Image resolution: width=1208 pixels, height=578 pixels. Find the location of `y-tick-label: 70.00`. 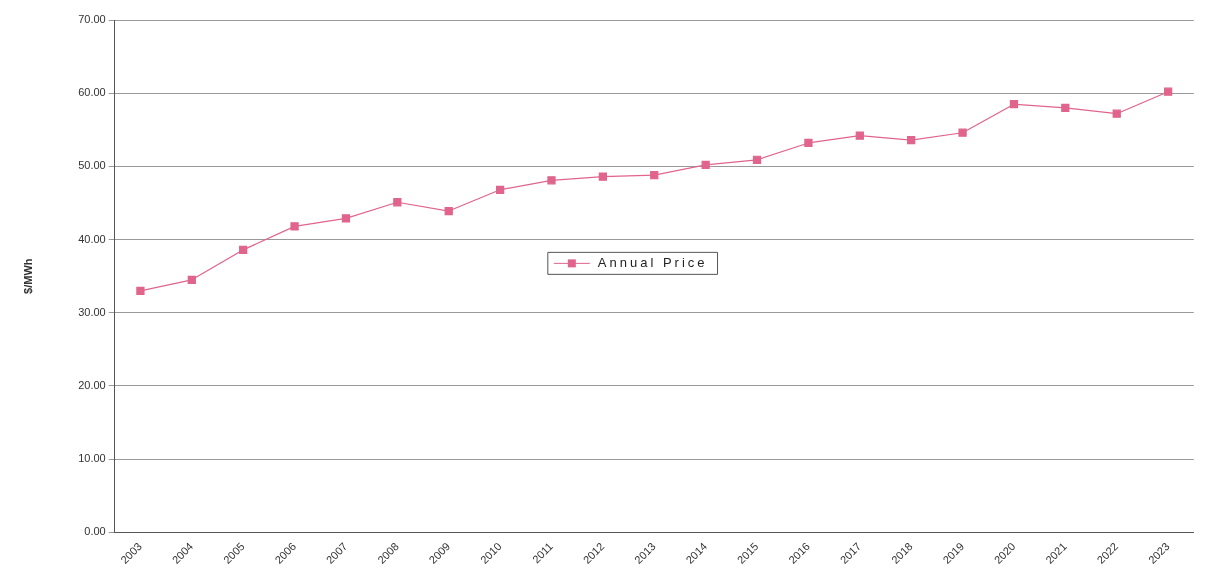

y-tick-label: 70.00 is located at coordinates (92, 19).